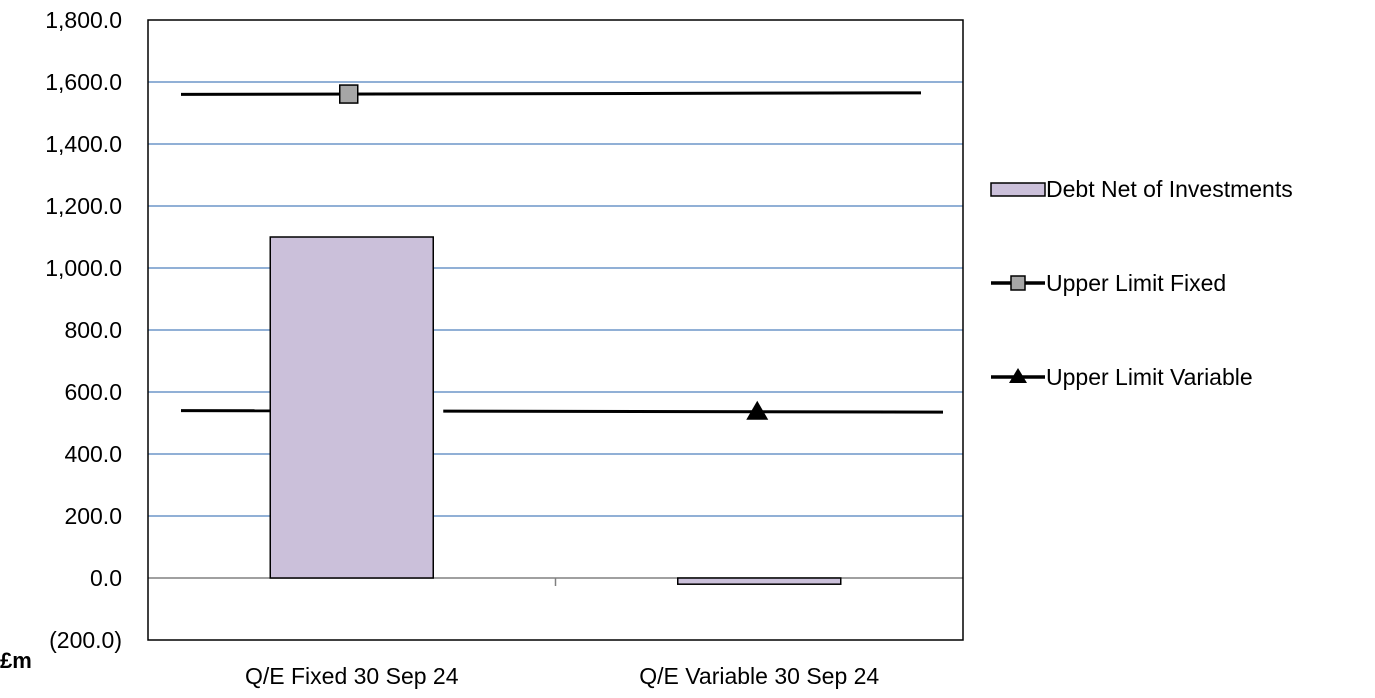 The width and height of the screenshot is (1375, 698). Describe the element at coordinates (106, 578) in the screenshot. I see `y-tick-label: 0.0` at that location.